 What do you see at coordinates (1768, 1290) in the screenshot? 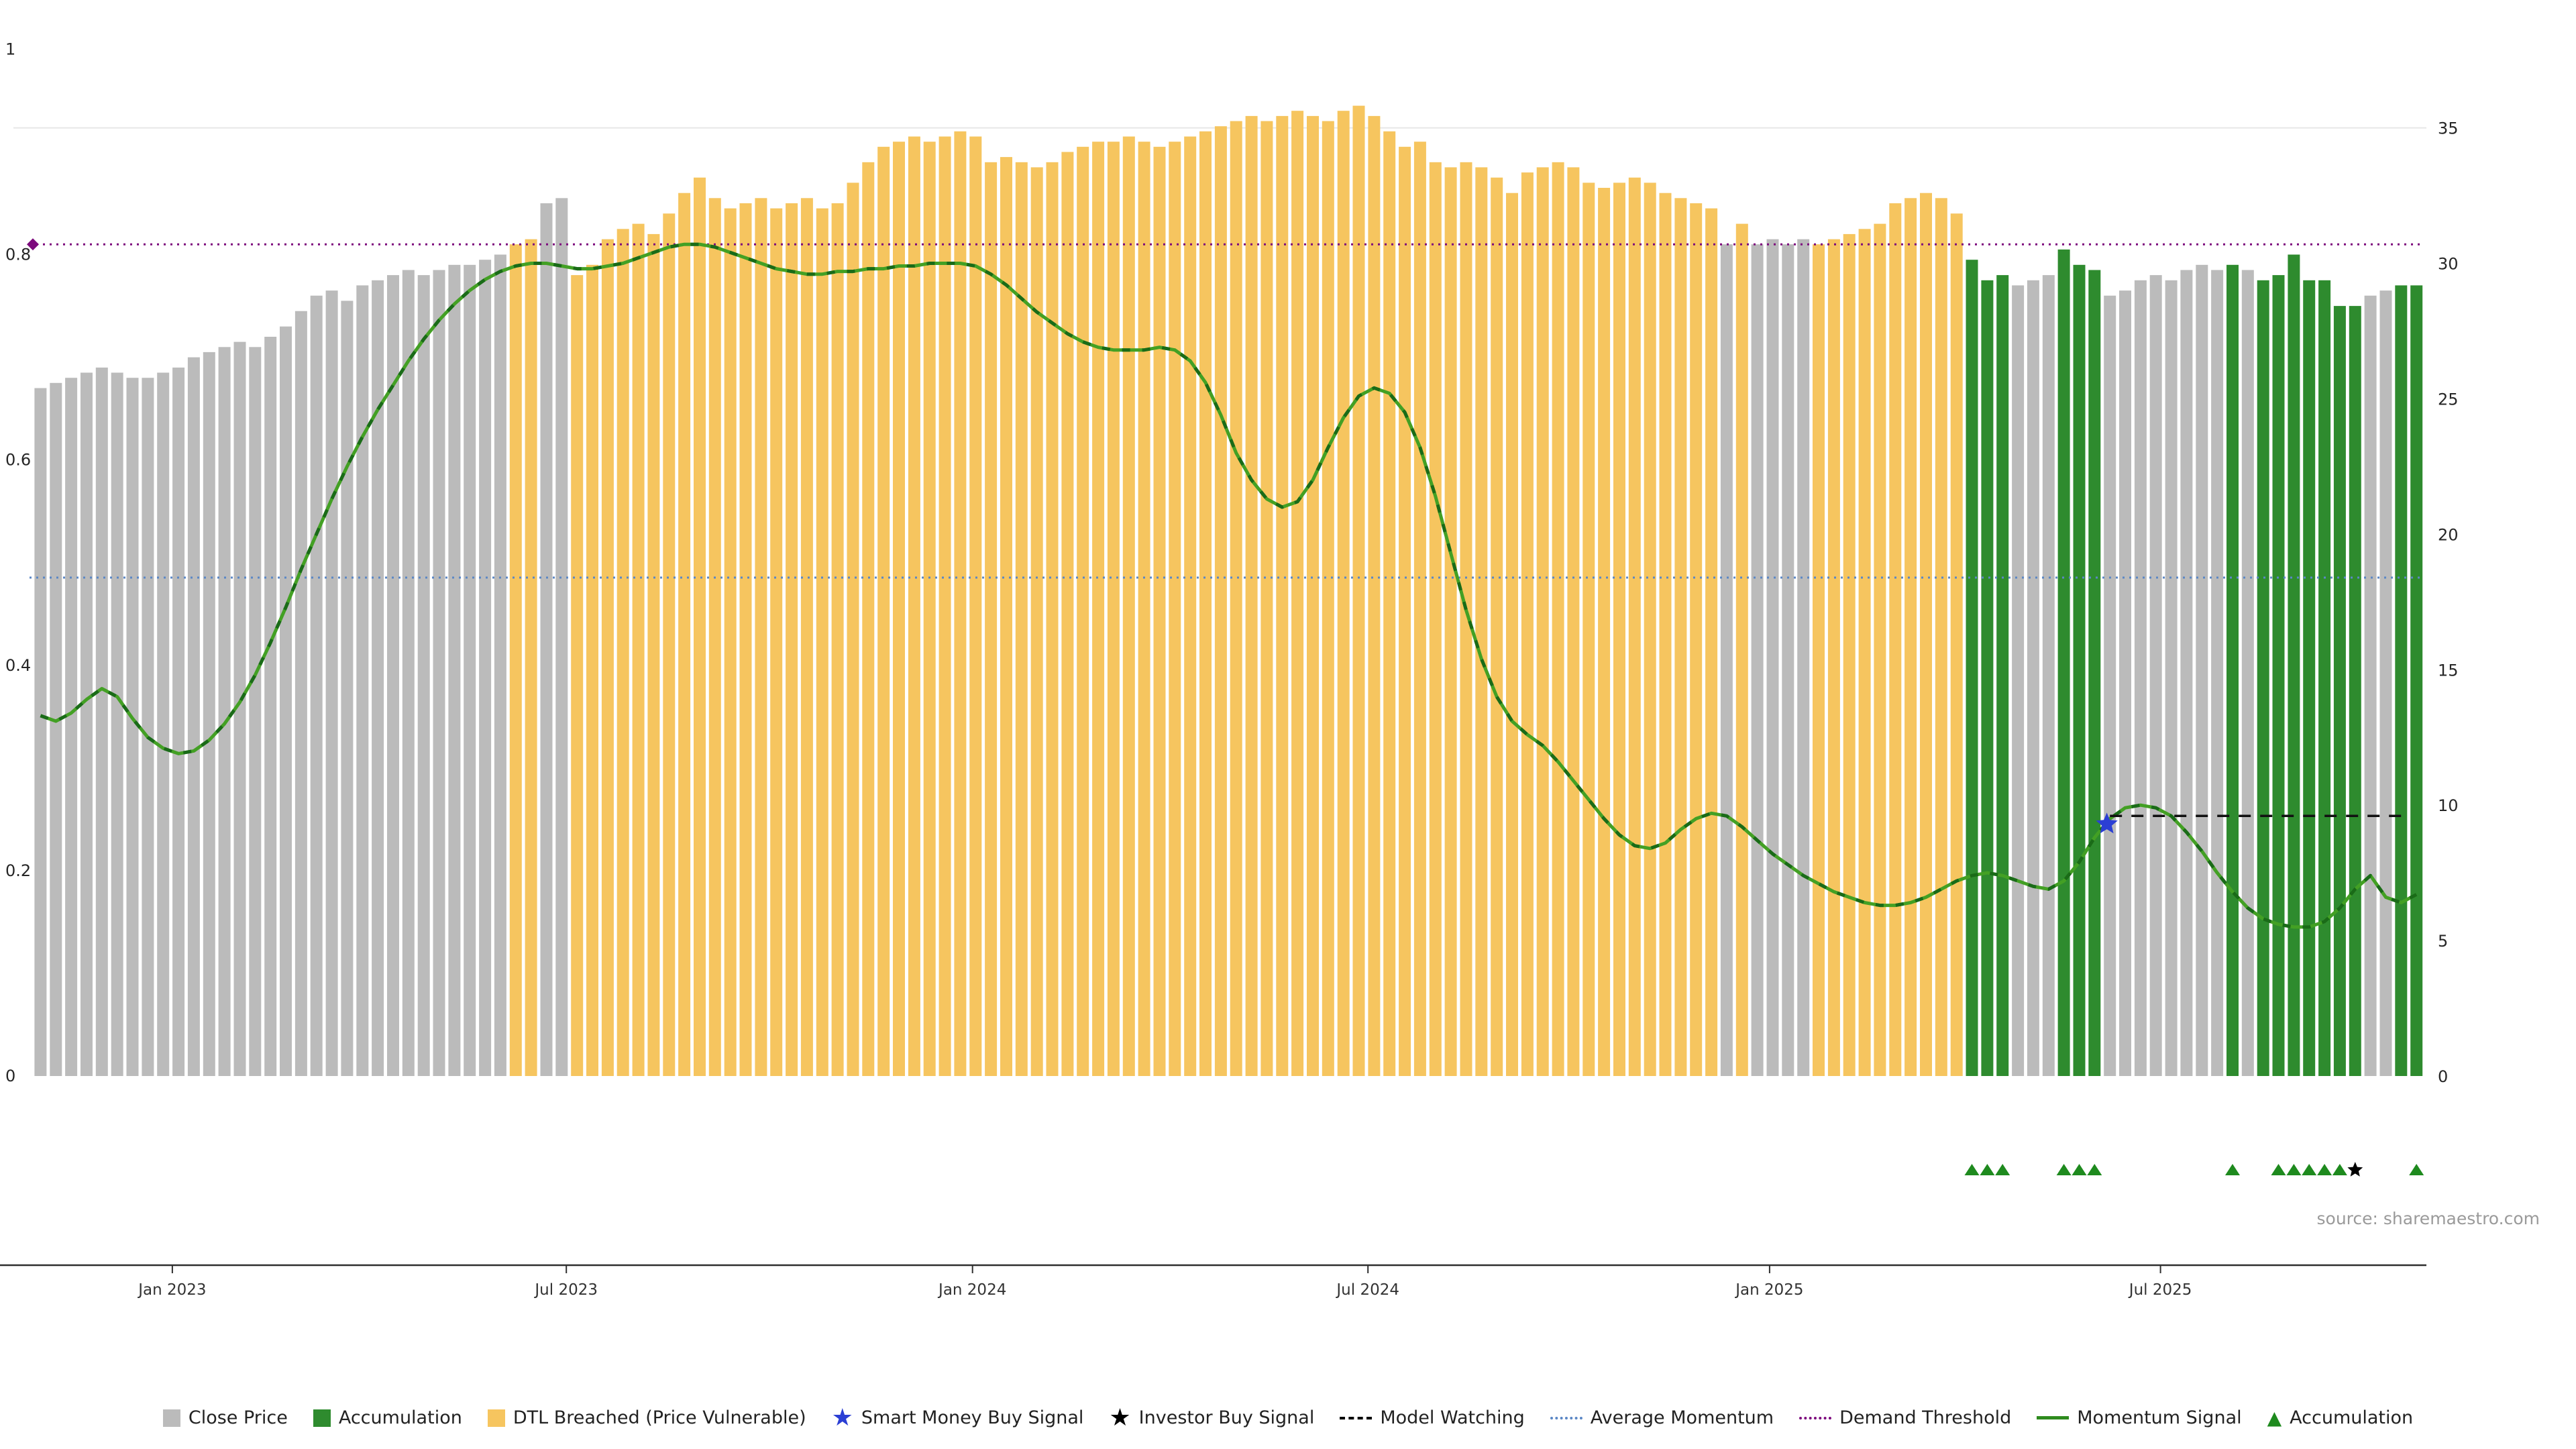
I see `x-axis-tick-label: Jan 2025` at bounding box center [1768, 1290].